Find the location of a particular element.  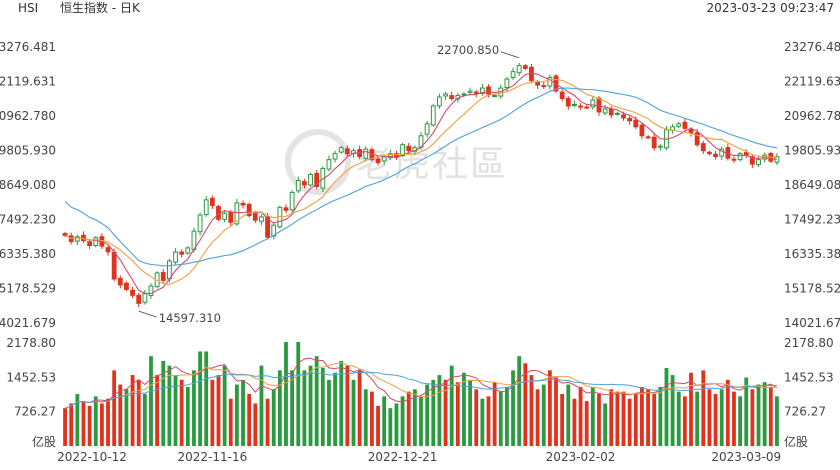

price-tick-left: 23276.481 is located at coordinates (28, 47).